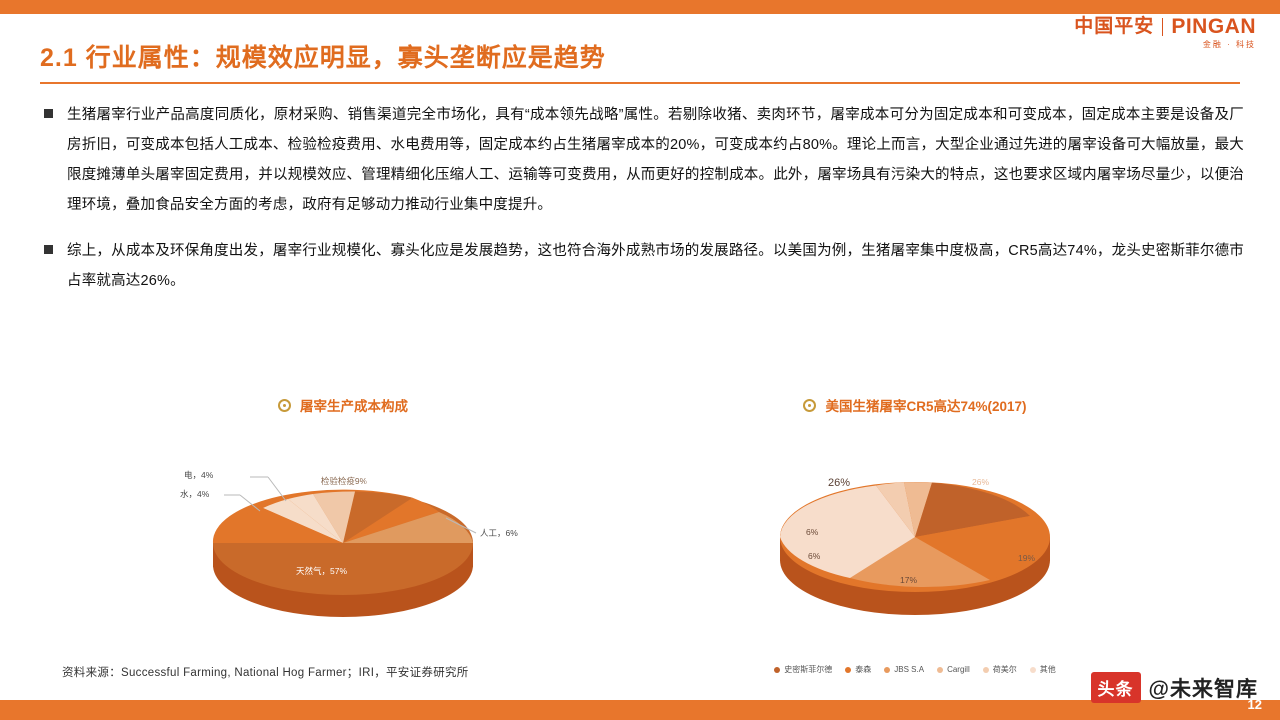 The image size is (1280, 720). Describe the element at coordinates (926, 406) in the screenshot. I see `chart-right-title: 美国生猪屠宰CR5高达74%(2017)` at that location.